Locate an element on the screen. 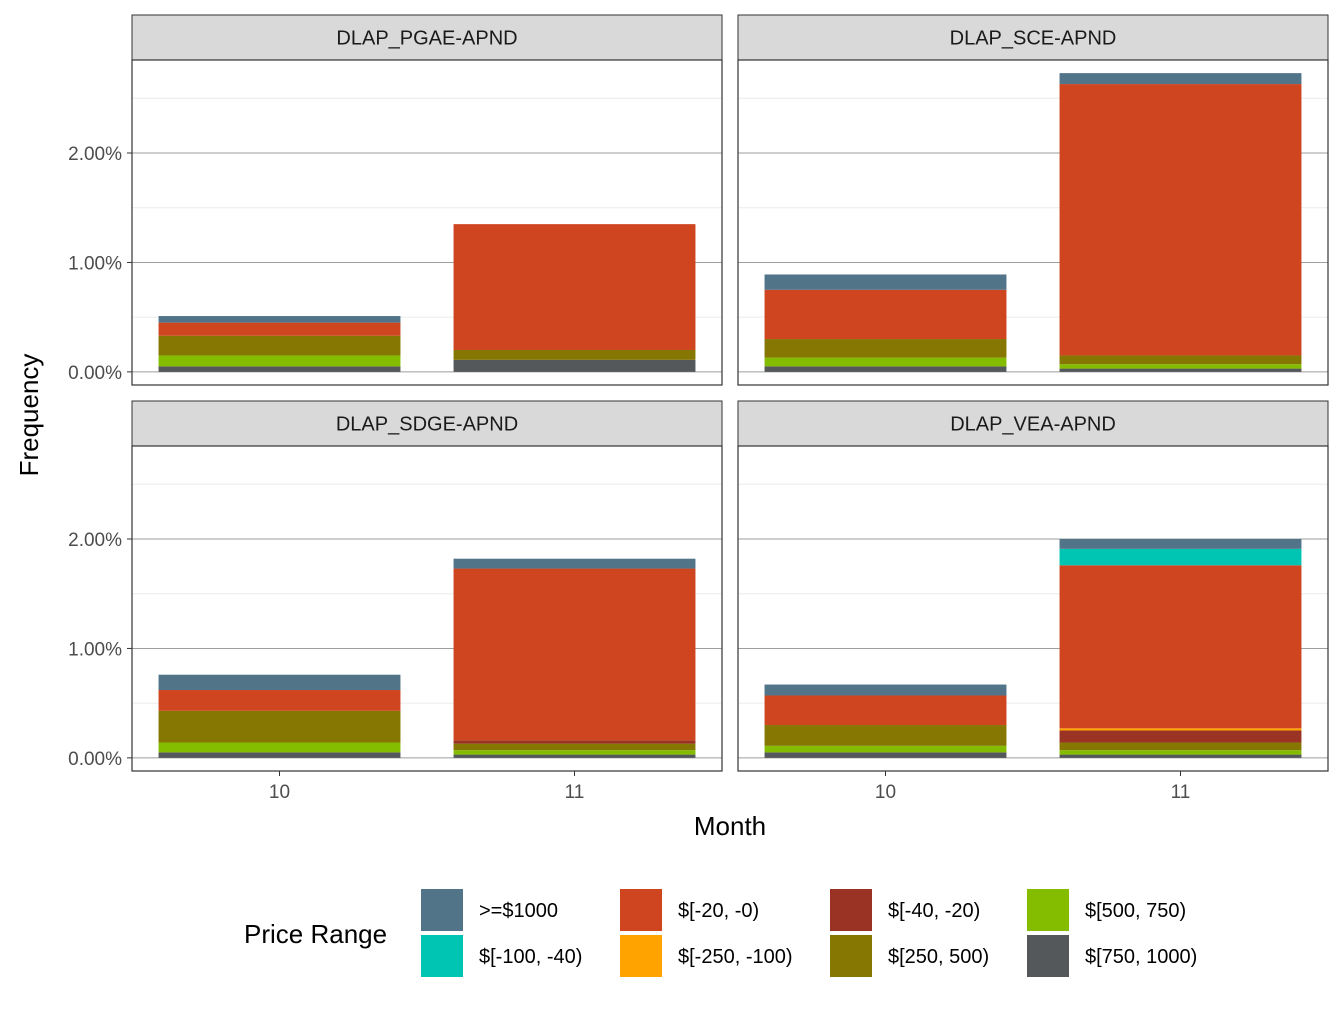  legend-key-m100_m40 is located at coordinates (442, 956).